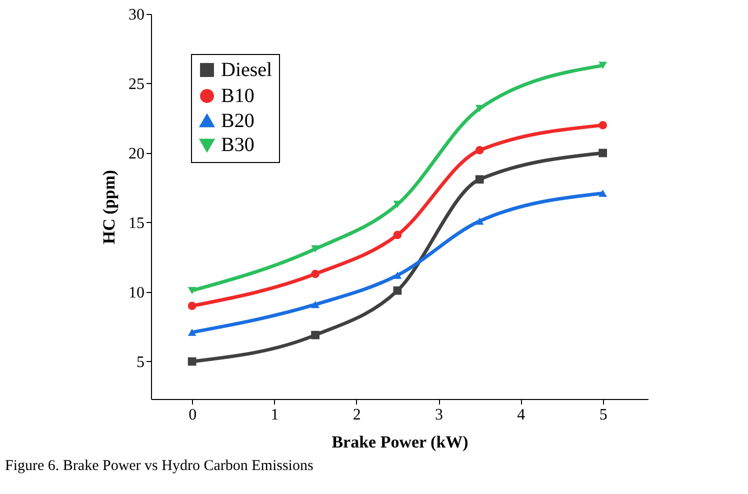  Describe the element at coordinates (237, 121) in the screenshot. I see `legend-label: B20` at that location.